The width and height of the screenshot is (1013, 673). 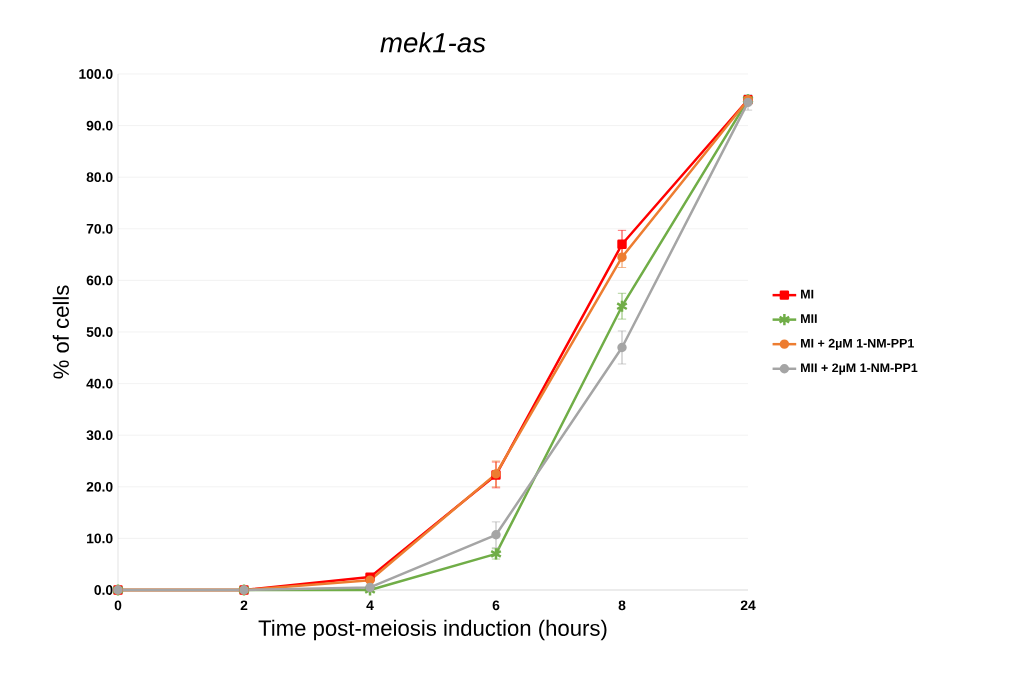 I want to click on legend-label: MI, so click(x=807, y=294).